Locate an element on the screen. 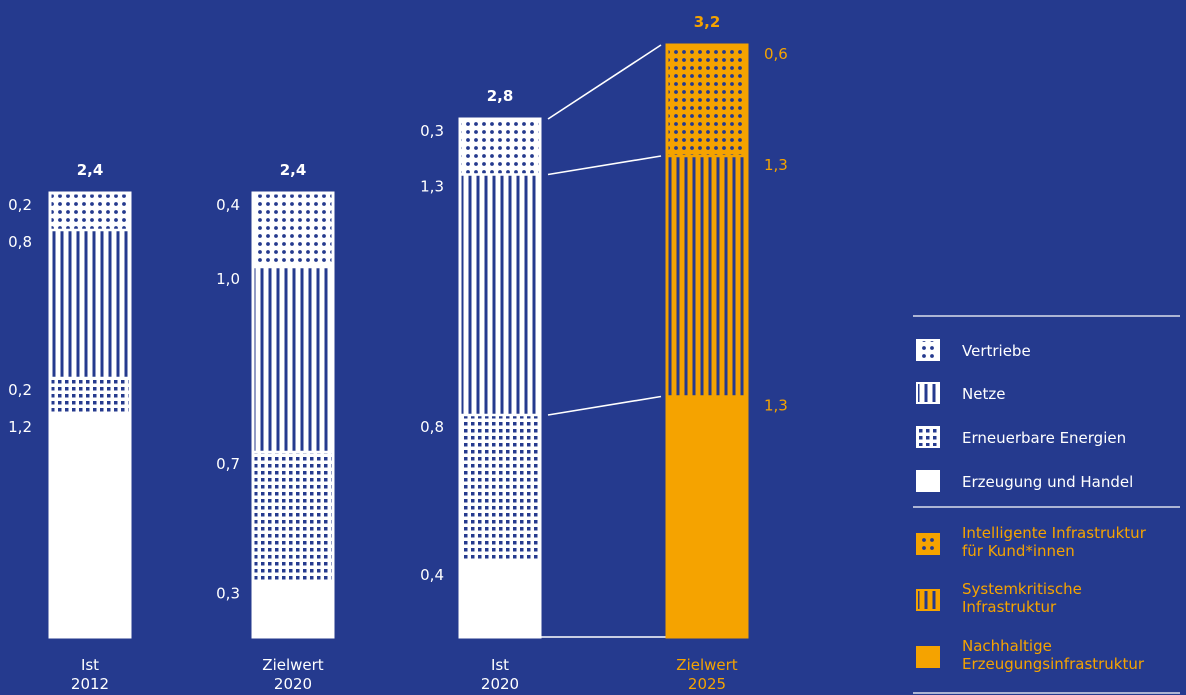  legend-label-intelligente-infrastruktur-für-kundinnen-line-2: für Kund*innen is located at coordinates (1018, 551).